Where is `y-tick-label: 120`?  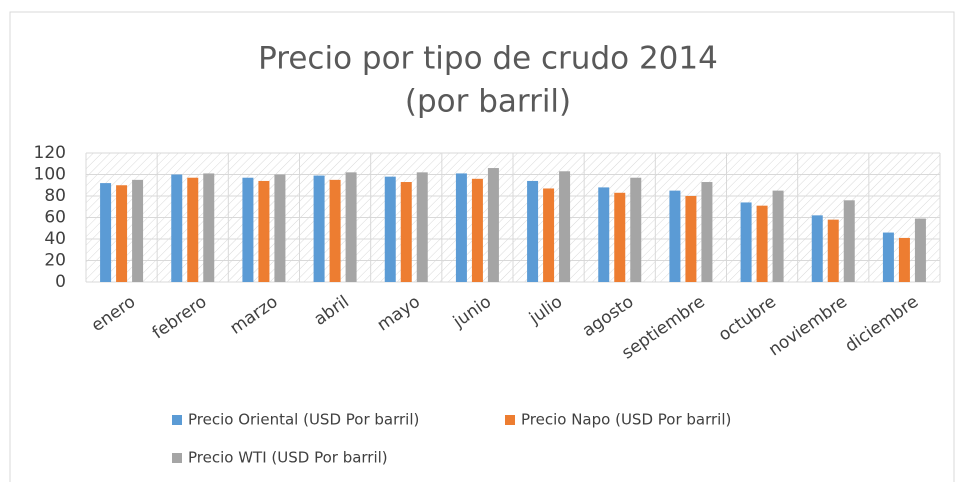 y-tick-label: 120 is located at coordinates (50, 153).